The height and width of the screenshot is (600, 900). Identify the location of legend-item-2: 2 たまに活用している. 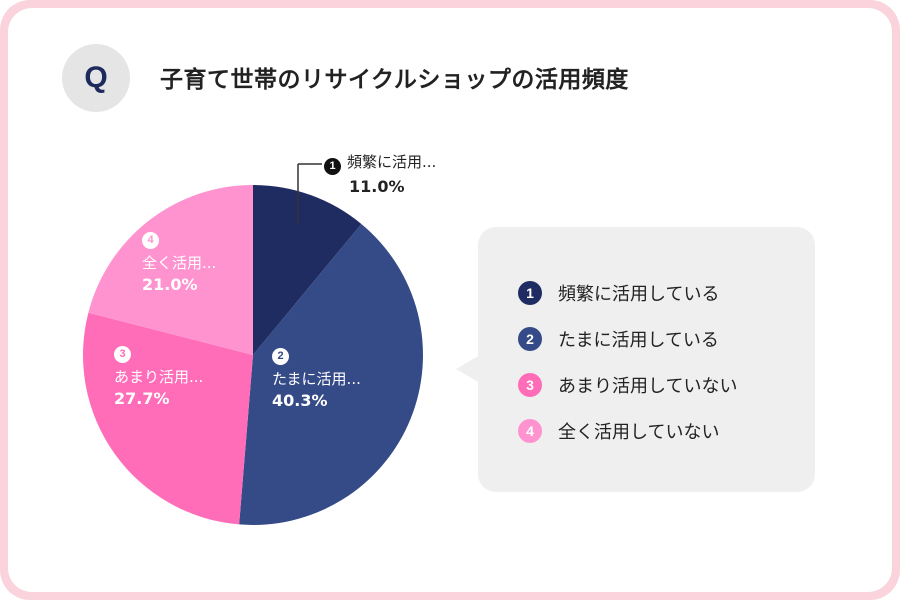
(627, 339).